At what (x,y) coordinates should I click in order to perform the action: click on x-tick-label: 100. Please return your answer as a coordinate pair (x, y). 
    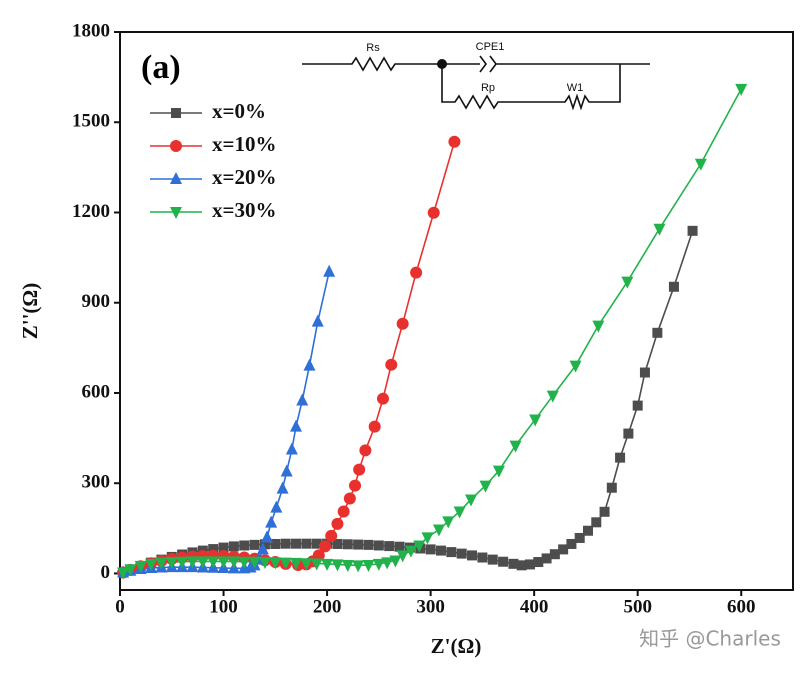
    Looking at the image, I should click on (223, 606).